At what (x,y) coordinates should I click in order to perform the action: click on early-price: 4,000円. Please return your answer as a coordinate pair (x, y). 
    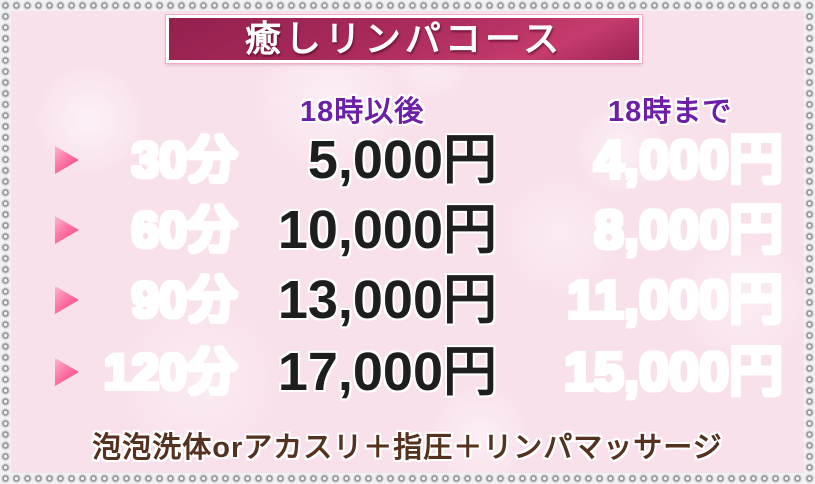
    Looking at the image, I should click on (688, 160).